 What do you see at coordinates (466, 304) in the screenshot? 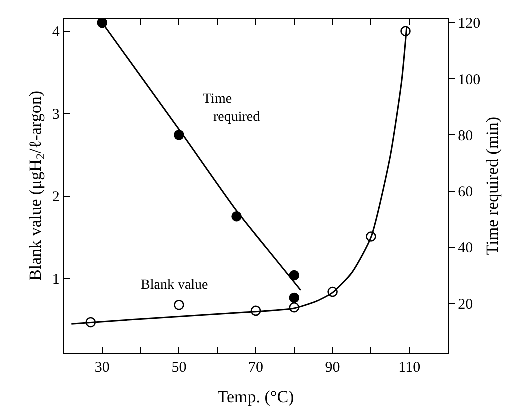
I see `y2-tick-label: 20` at bounding box center [466, 304].